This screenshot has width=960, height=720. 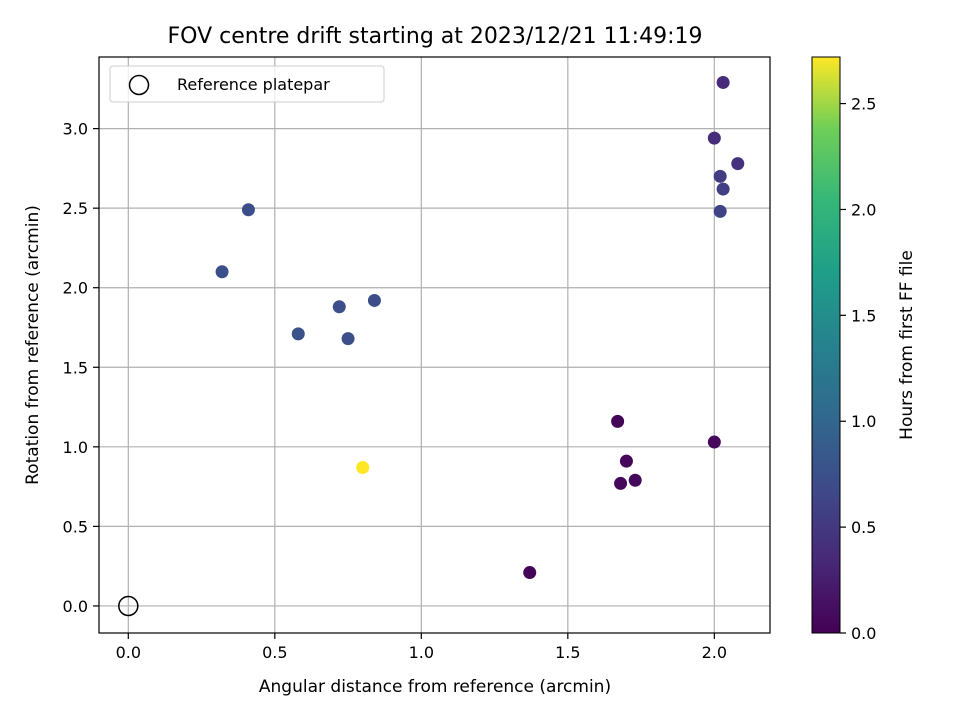 I want to click on x-axis-ticks: 0.0 0.5 1.0 1.5 2.0, so click(x=421, y=647).